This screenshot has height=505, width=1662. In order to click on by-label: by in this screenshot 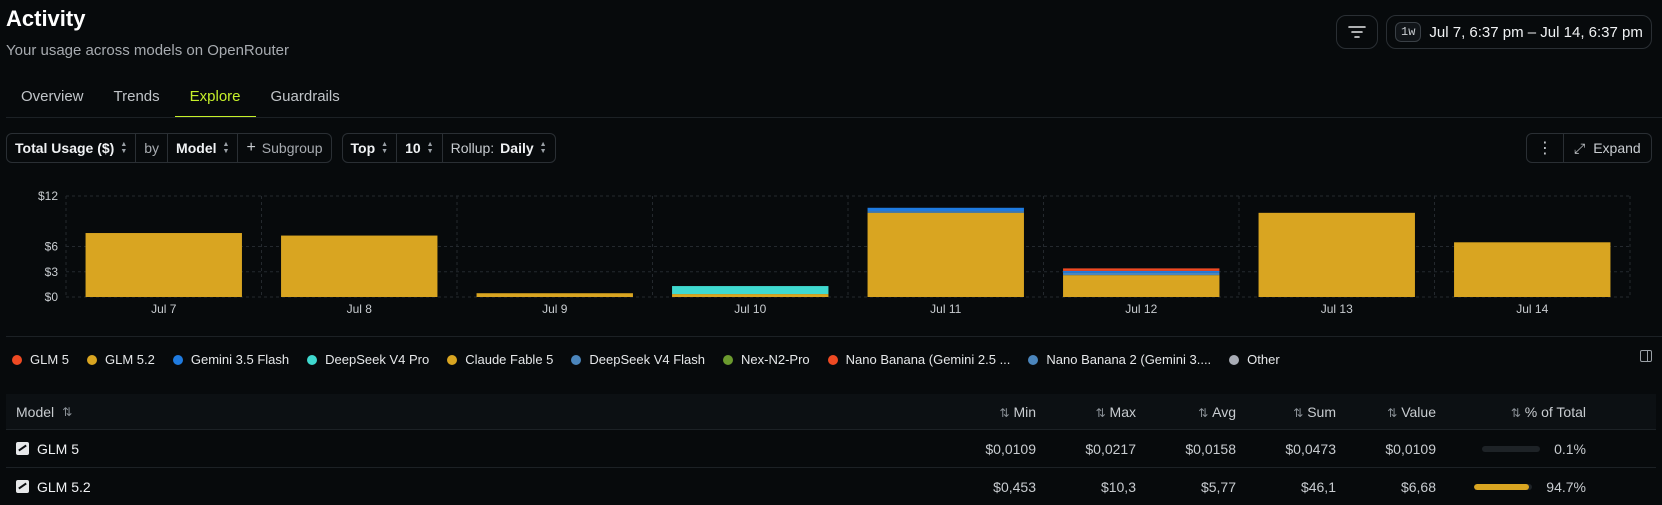, I will do `click(151, 148)`.